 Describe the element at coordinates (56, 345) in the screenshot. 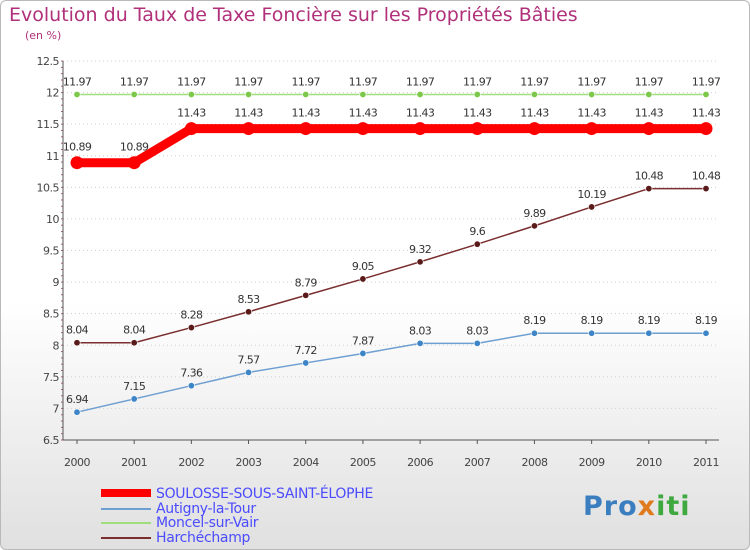

I see `y-tick-label: 8` at that location.